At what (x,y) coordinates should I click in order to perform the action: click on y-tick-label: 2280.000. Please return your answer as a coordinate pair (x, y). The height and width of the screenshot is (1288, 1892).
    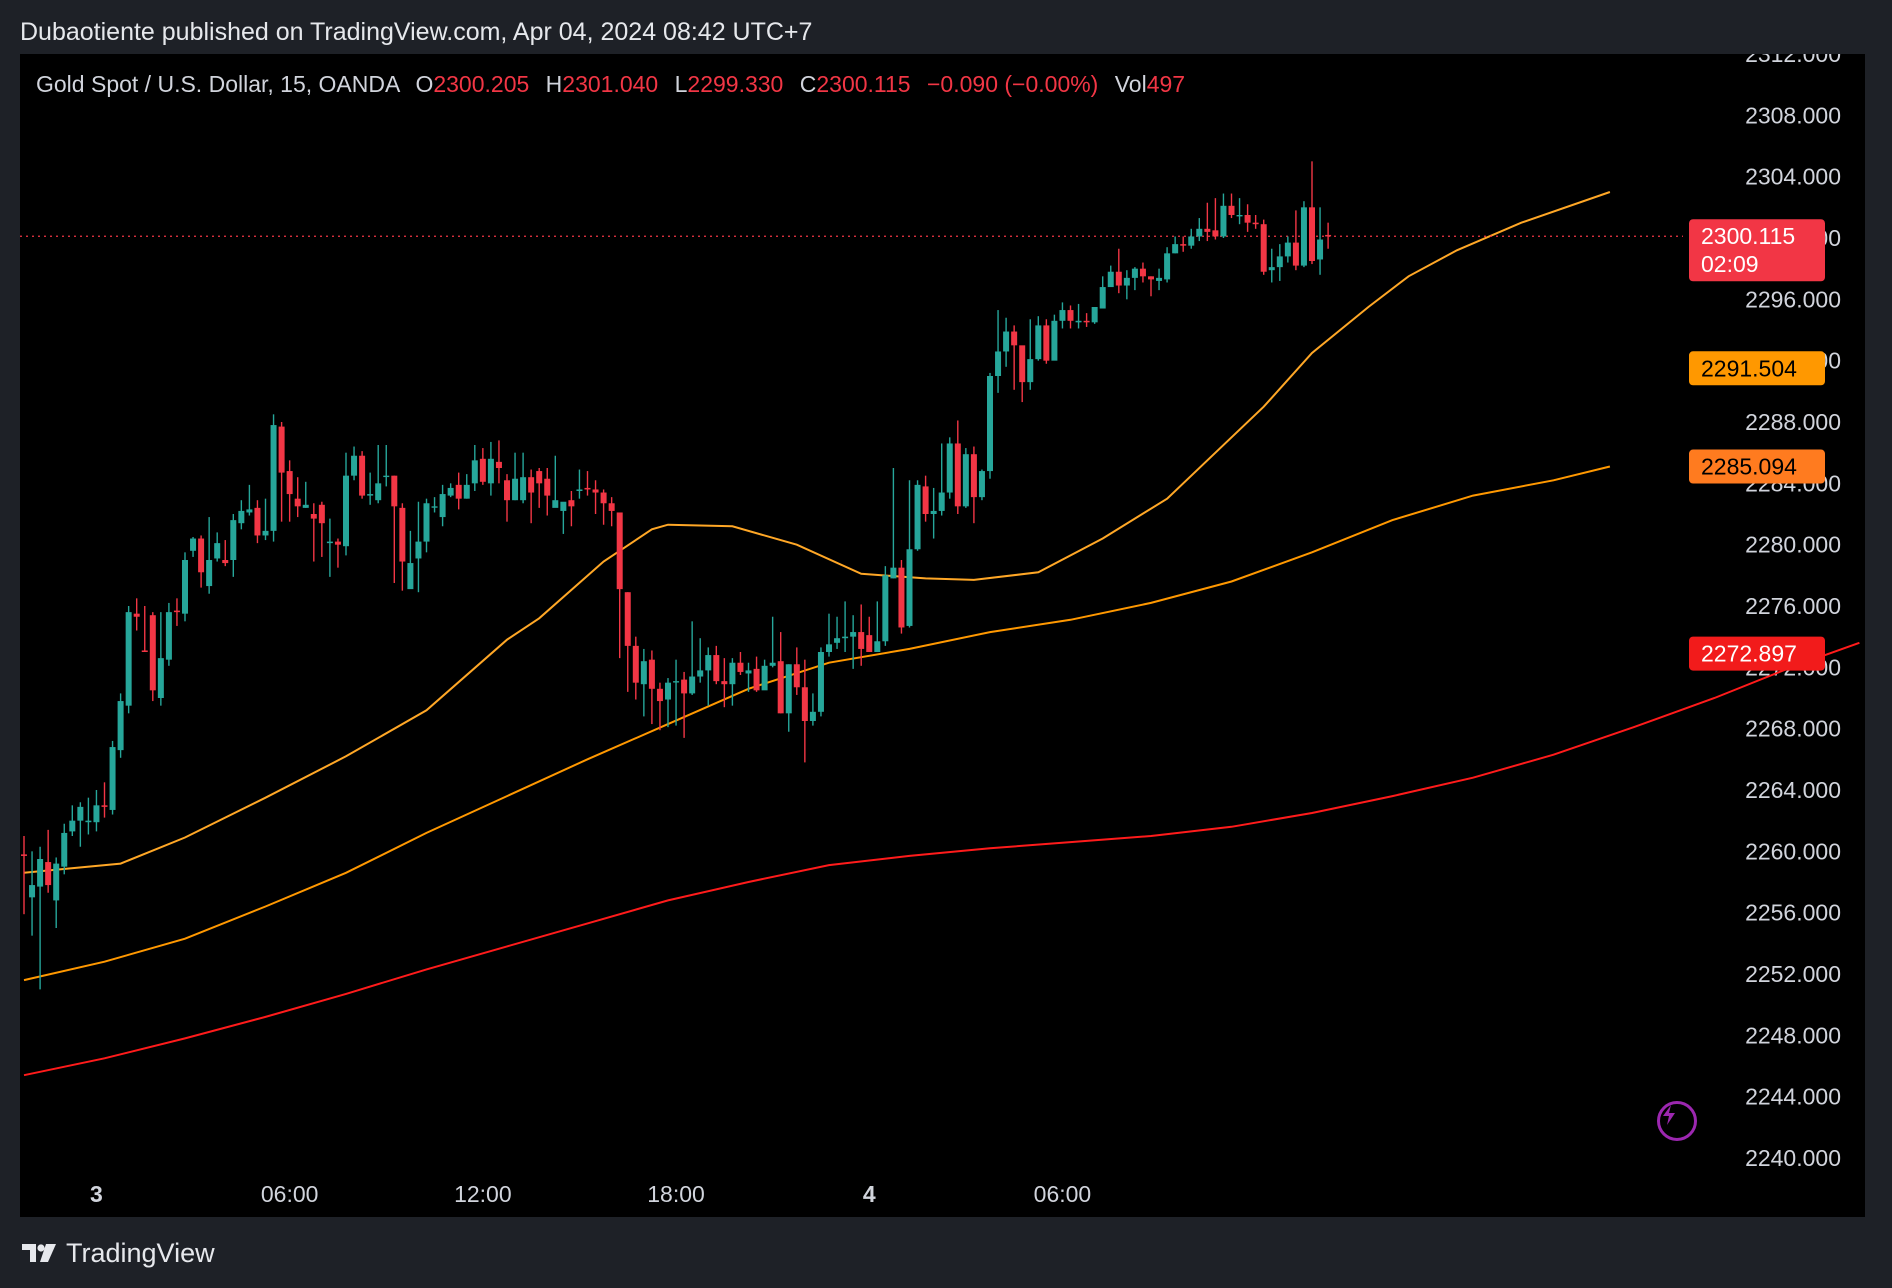
    Looking at the image, I should click on (1793, 545).